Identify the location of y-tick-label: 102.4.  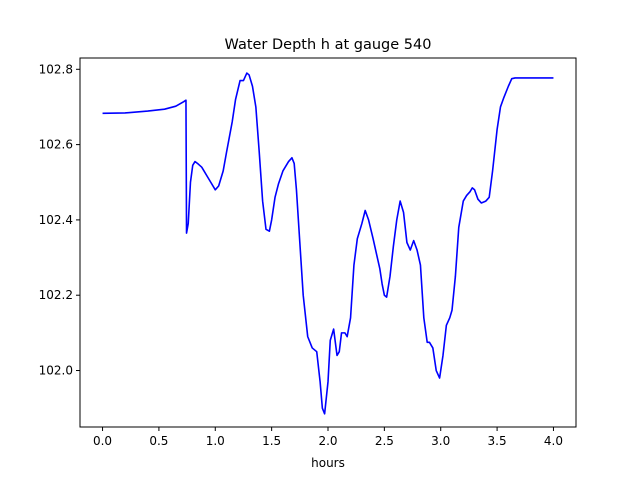
(56, 220).